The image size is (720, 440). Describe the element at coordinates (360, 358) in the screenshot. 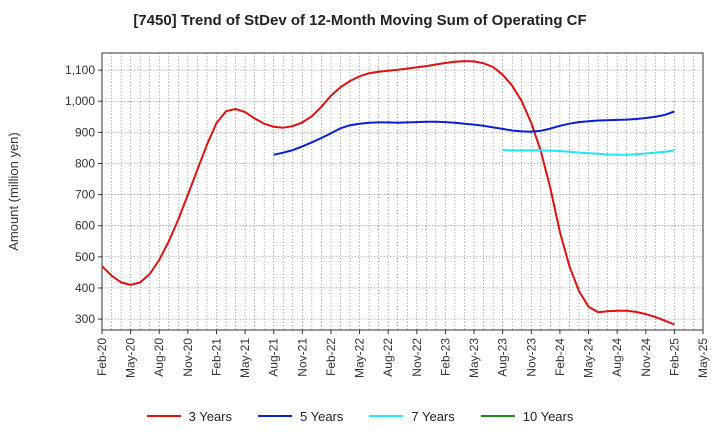

I see `x-tick-label: May-22` at that location.